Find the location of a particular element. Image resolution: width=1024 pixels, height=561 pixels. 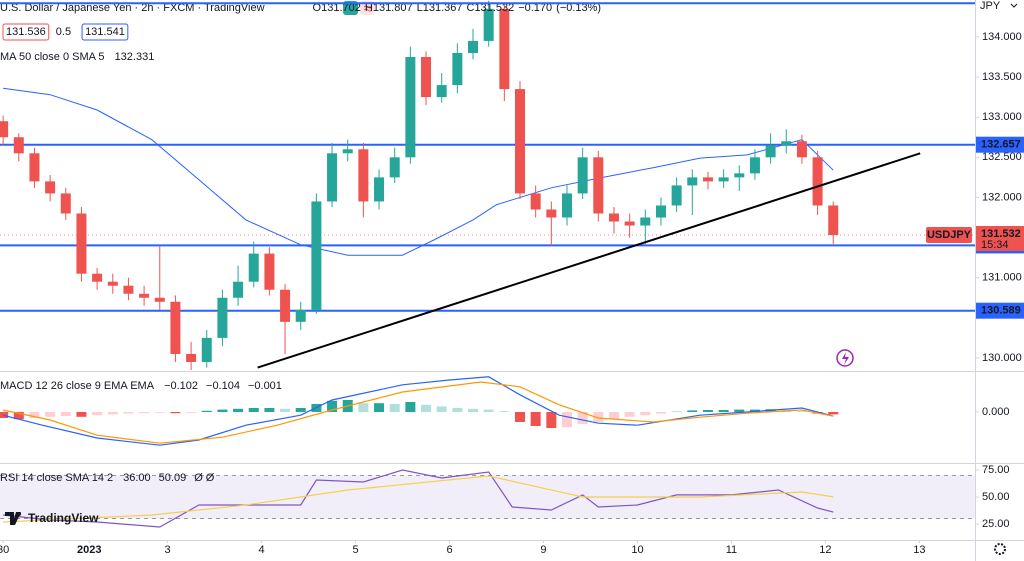

settings-button is located at coordinates (1000, 549).